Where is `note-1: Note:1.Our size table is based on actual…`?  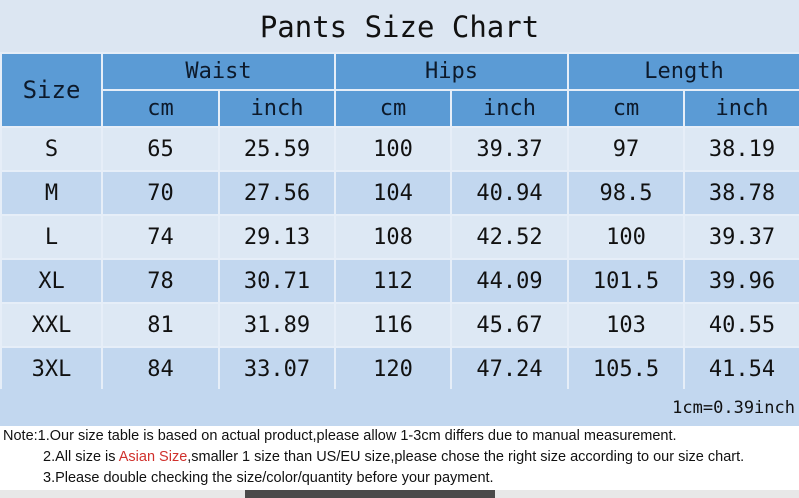 note-1: Note:1.Our size table is based on actual… is located at coordinates (340, 436).